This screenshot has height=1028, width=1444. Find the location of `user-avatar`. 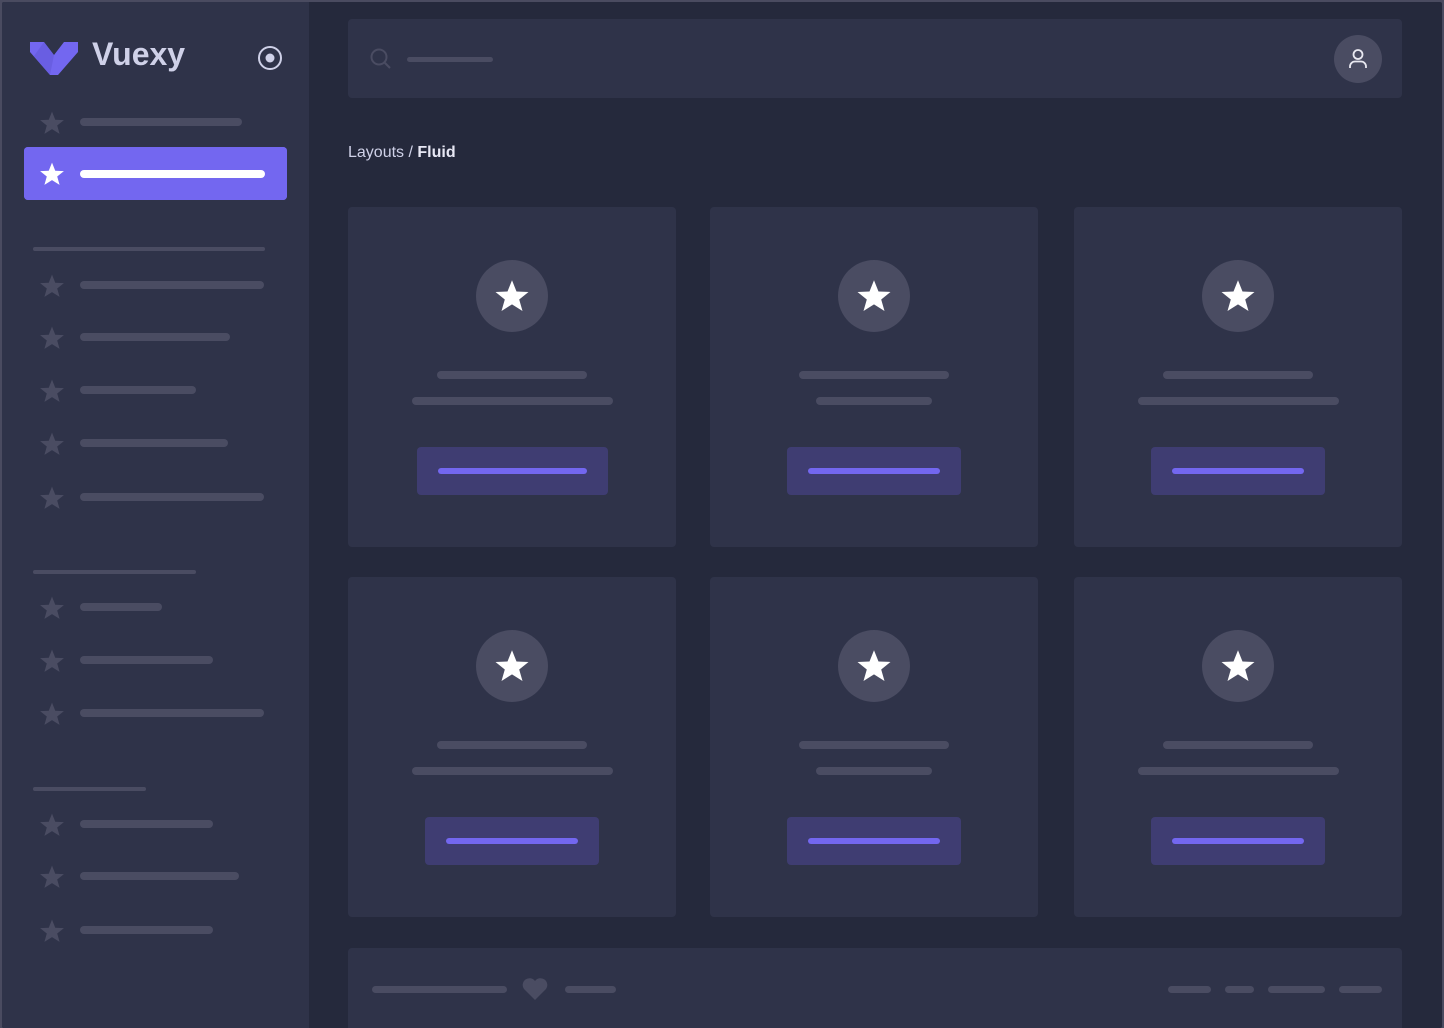

user-avatar is located at coordinates (1358, 59).